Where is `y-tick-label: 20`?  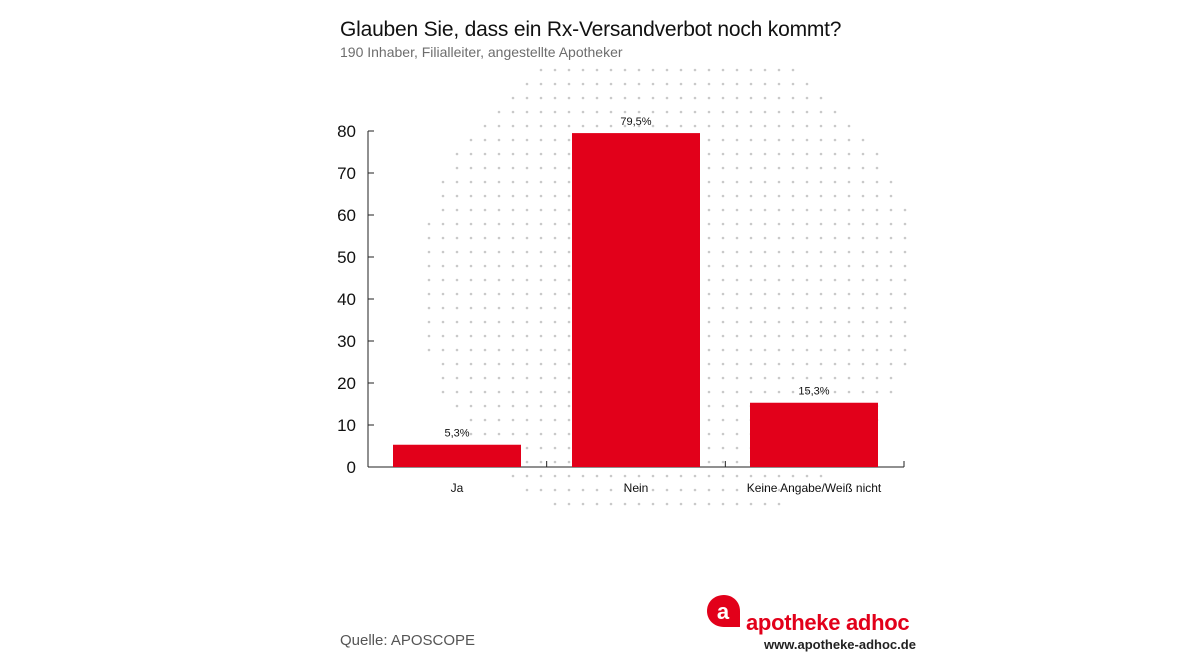
y-tick-label: 20 is located at coordinates (346, 383).